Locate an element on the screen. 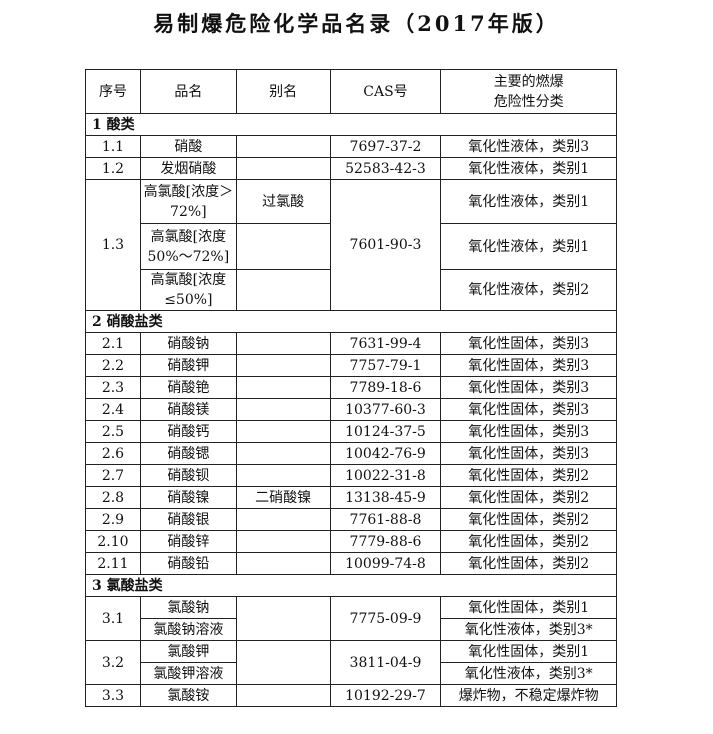  cell-cas: 10377-60-3 is located at coordinates (385, 409).